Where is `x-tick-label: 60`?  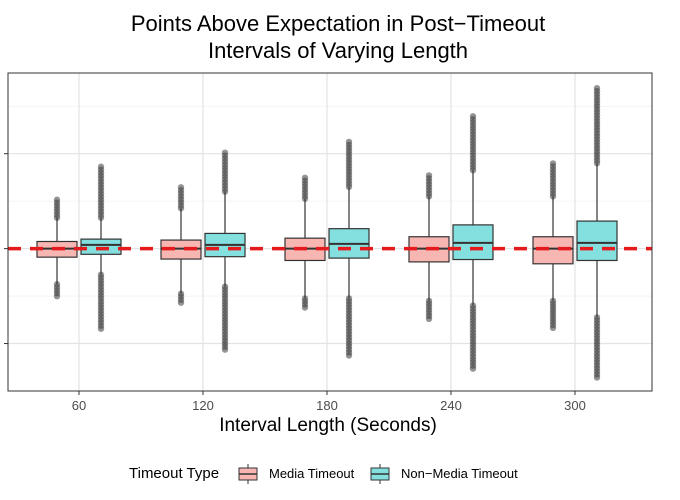
x-tick-label: 60 is located at coordinates (79, 405).